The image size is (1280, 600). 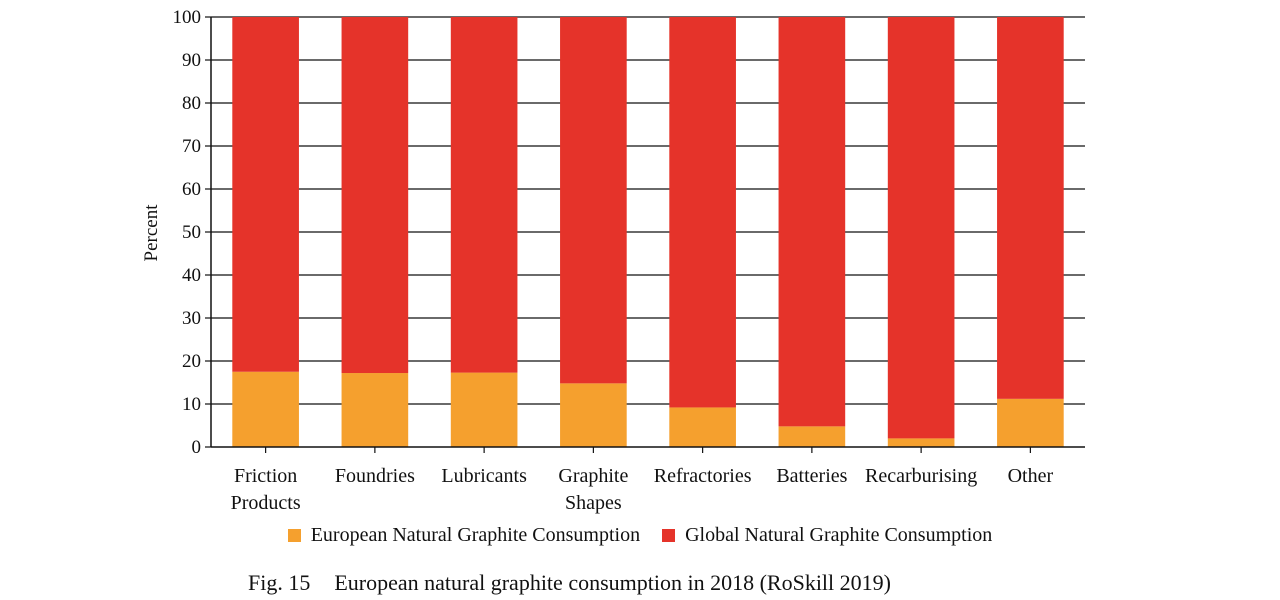 I want to click on legend-swatch-global, so click(x=669, y=535).